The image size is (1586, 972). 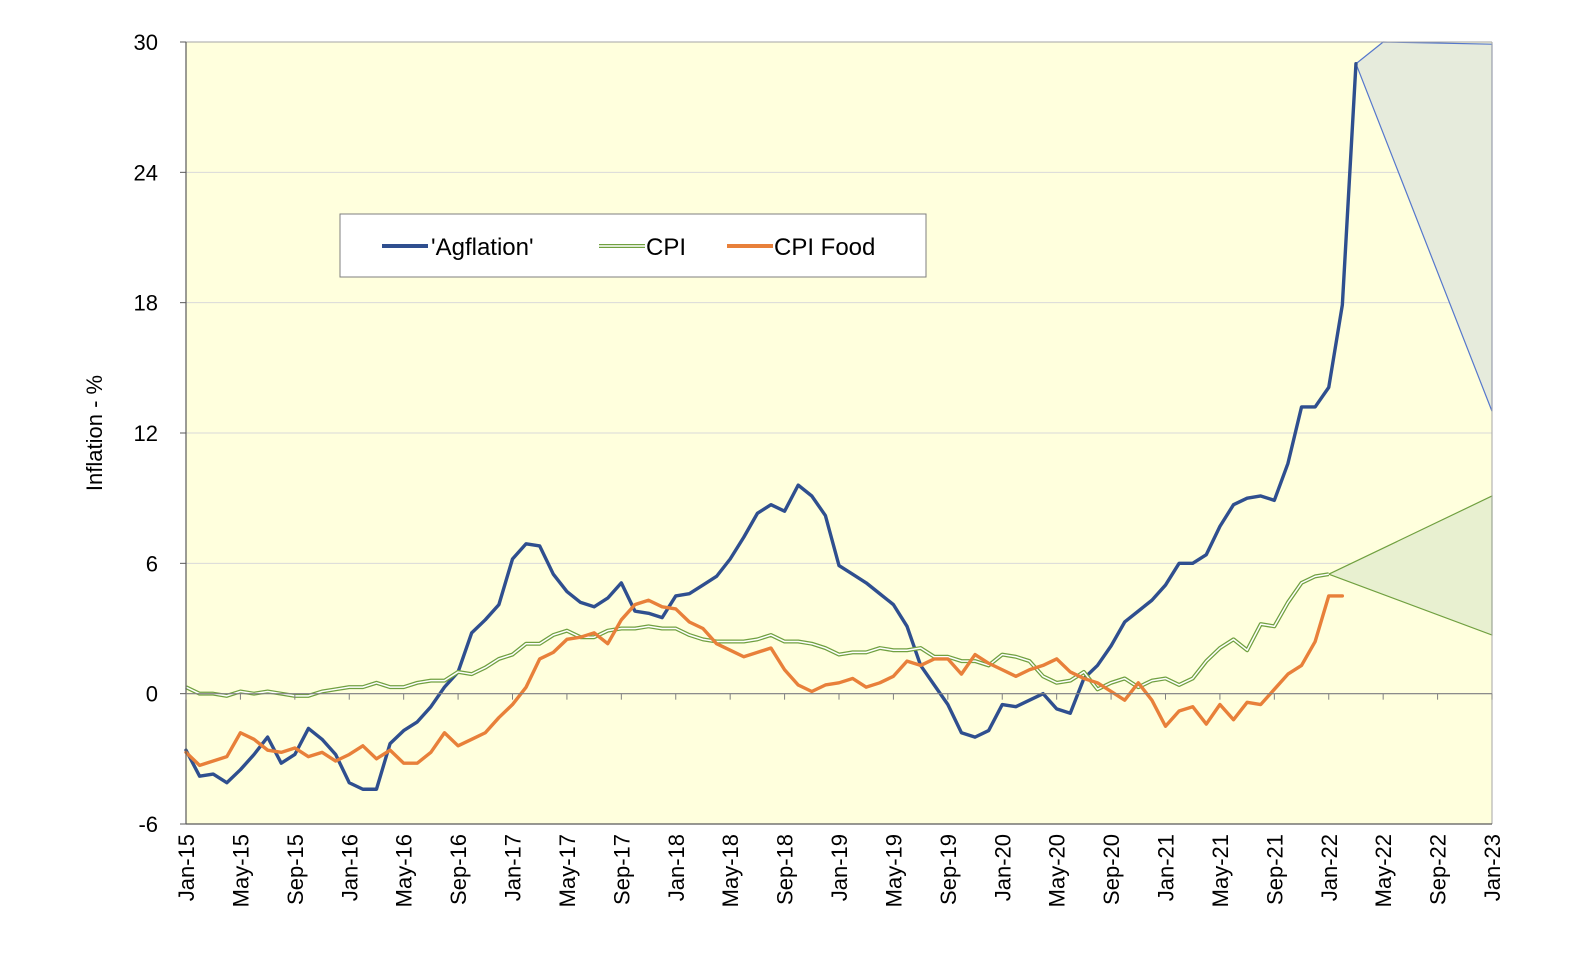 What do you see at coordinates (1410, 338) in the screenshot?
I see `projection-fans` at bounding box center [1410, 338].